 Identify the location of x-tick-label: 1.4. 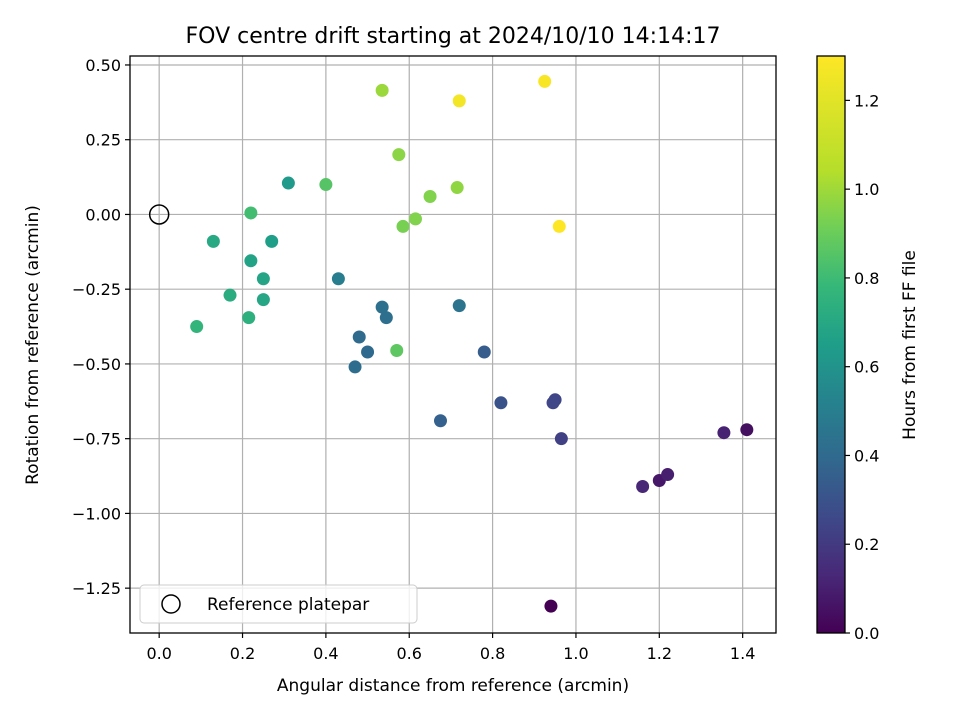
(742, 653).